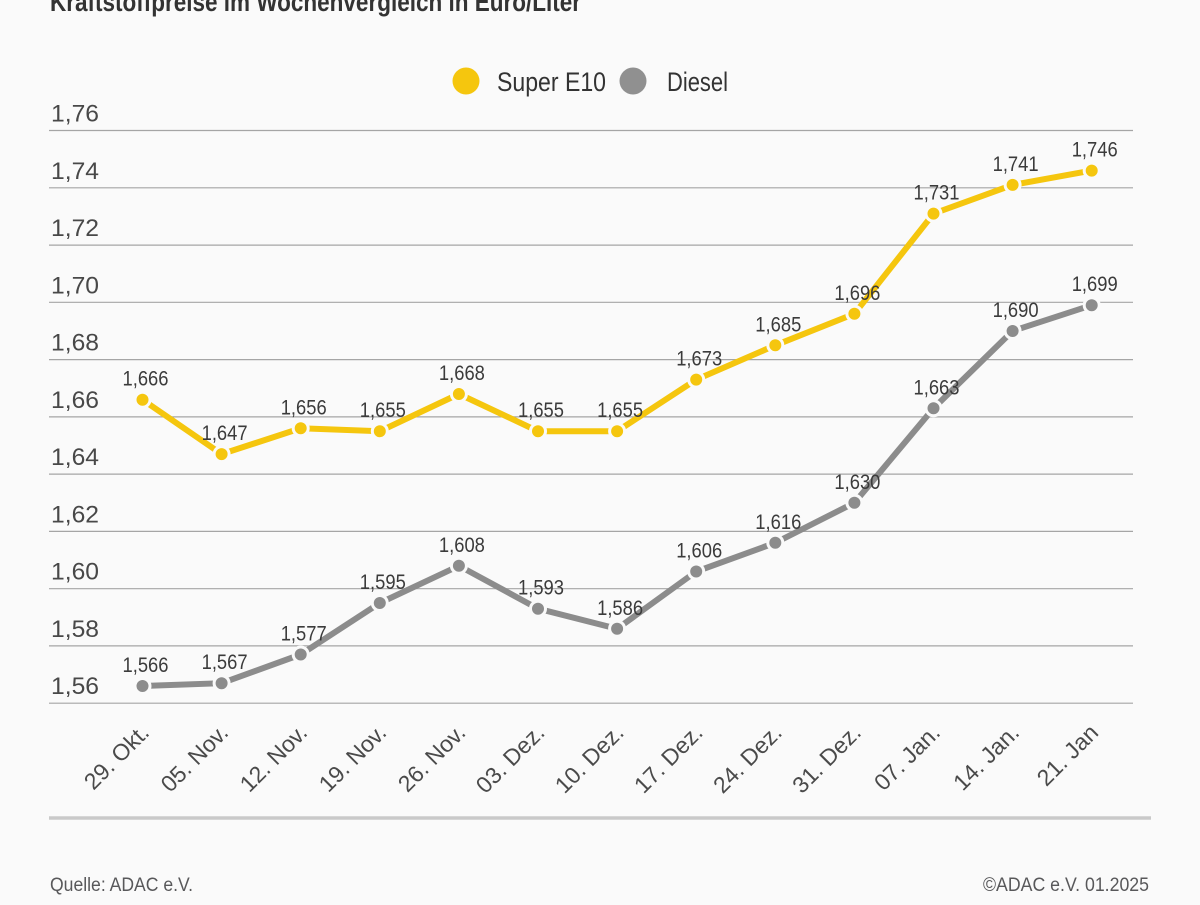  I want to click on svg-text: 1,673, so click(699, 359).